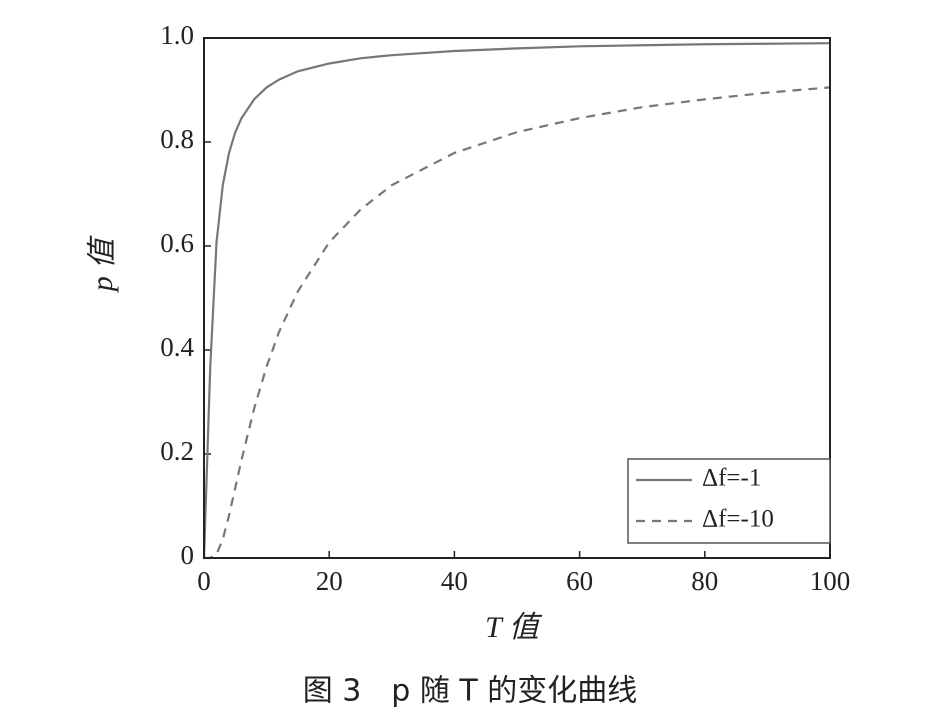 The width and height of the screenshot is (928, 727). What do you see at coordinates (177, 35) in the screenshot?
I see `y-tick-label: 1.0` at bounding box center [177, 35].